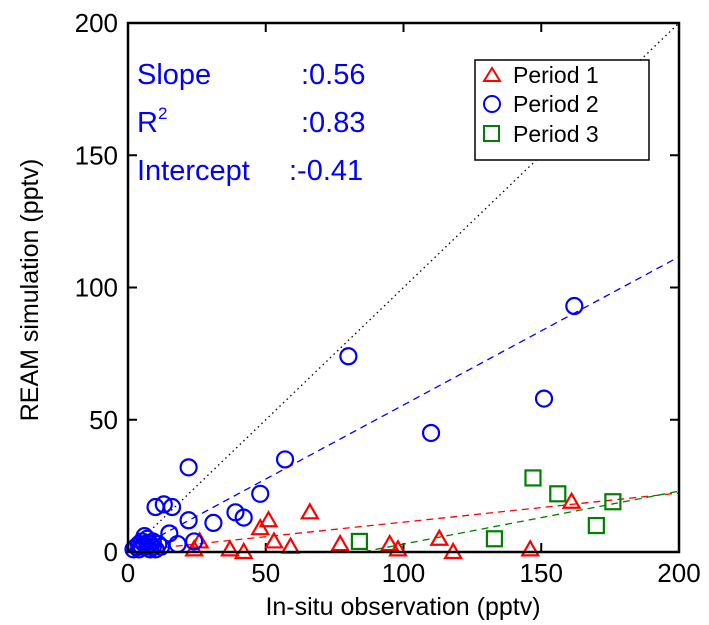 This screenshot has height=625, width=709. Describe the element at coordinates (556, 75) in the screenshot. I see `legend-label-period-1: Period 1` at that location.